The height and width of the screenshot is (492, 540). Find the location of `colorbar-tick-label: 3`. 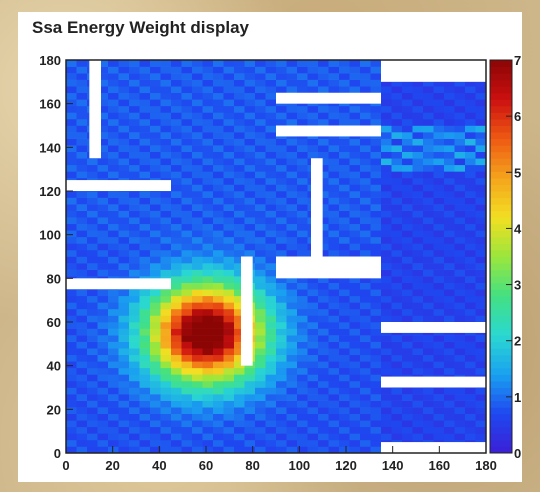

colorbar-tick-label: 3 is located at coordinates (517, 285).